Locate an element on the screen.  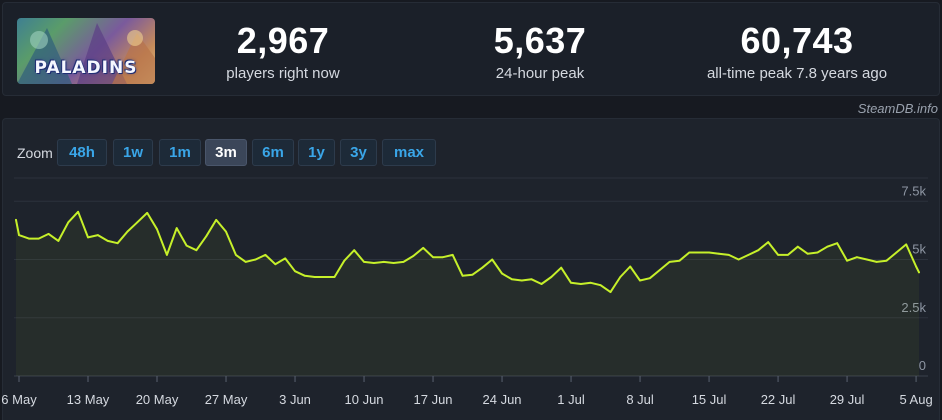
x-tick-label: 6 May is located at coordinates (19, 399).